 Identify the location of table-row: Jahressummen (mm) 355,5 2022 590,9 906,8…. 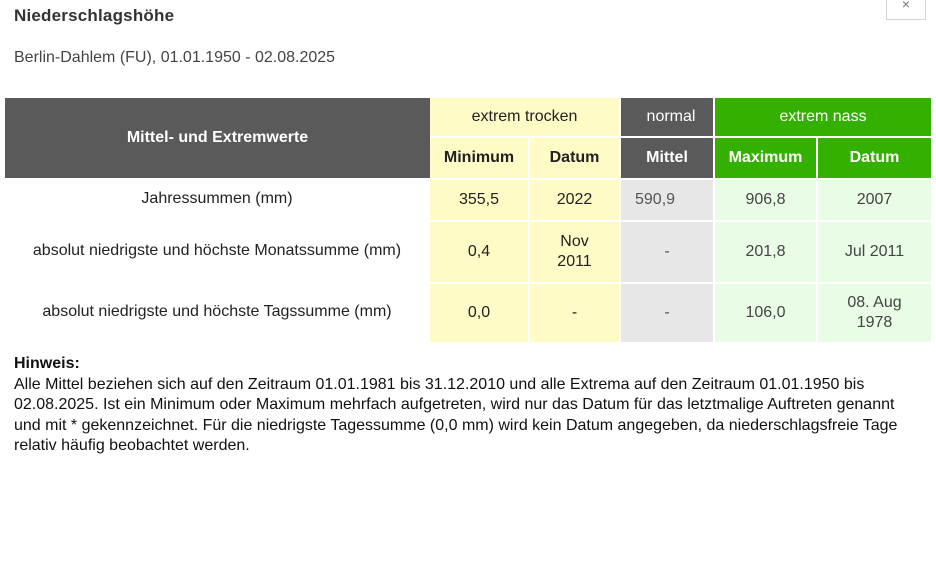
(468, 199).